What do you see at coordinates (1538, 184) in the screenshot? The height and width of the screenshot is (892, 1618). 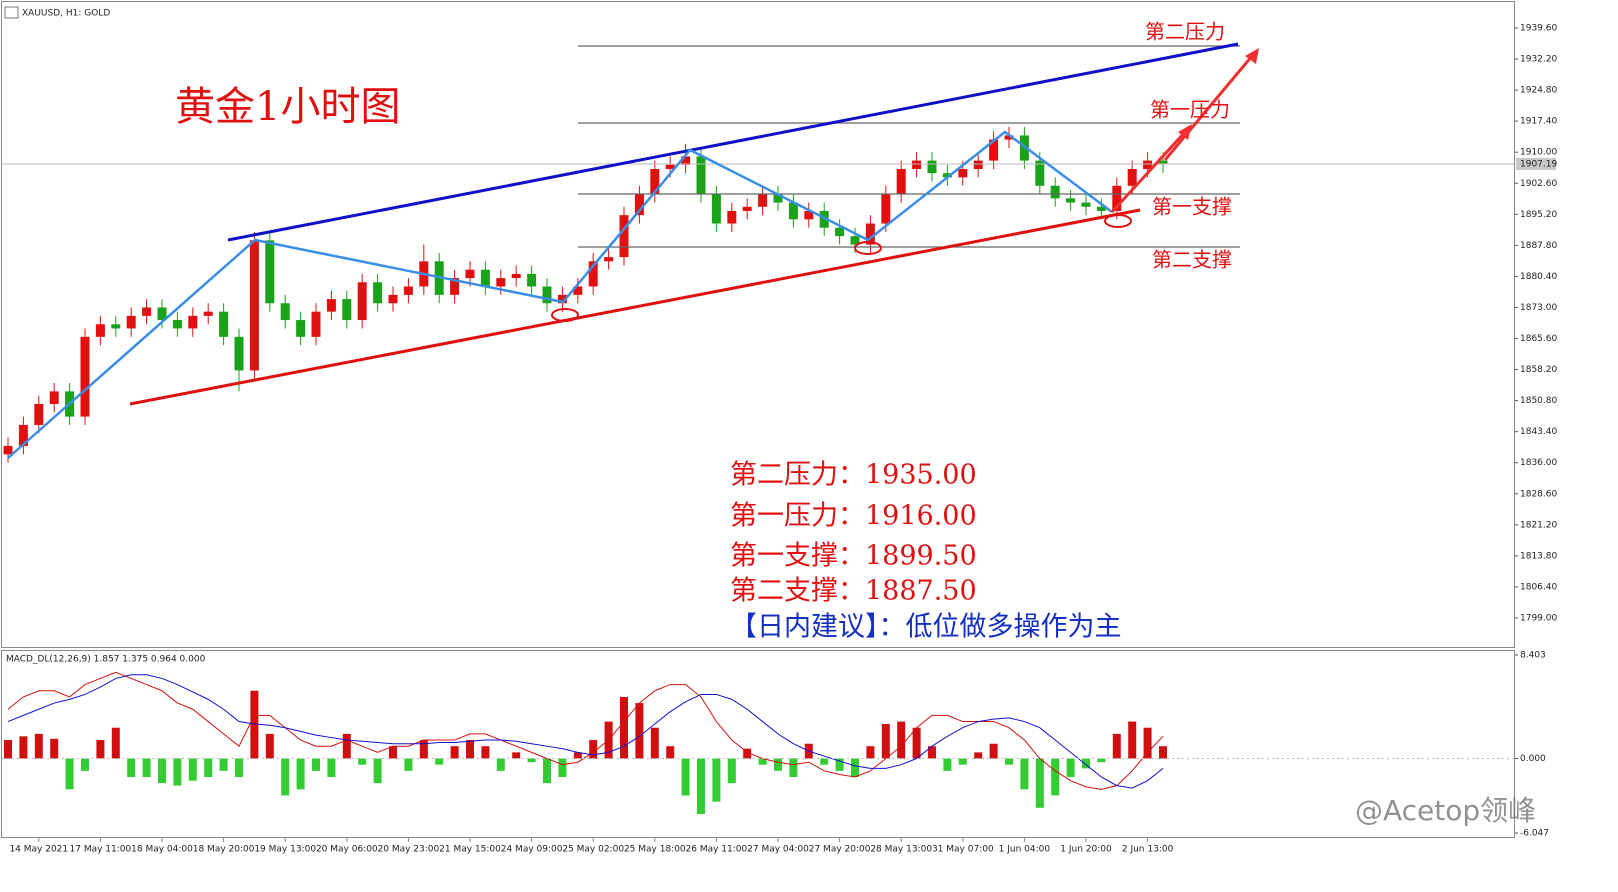 I see `y-tick-label: 1902.60` at bounding box center [1538, 184].